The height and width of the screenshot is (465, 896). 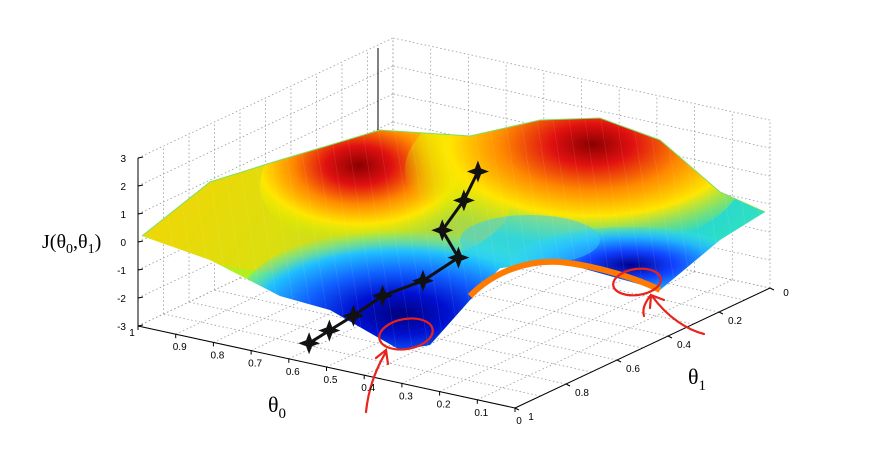 What do you see at coordinates (71, 244) in the screenshot?
I see `z-axis-label: J(θ0,θ1)` at bounding box center [71, 244].